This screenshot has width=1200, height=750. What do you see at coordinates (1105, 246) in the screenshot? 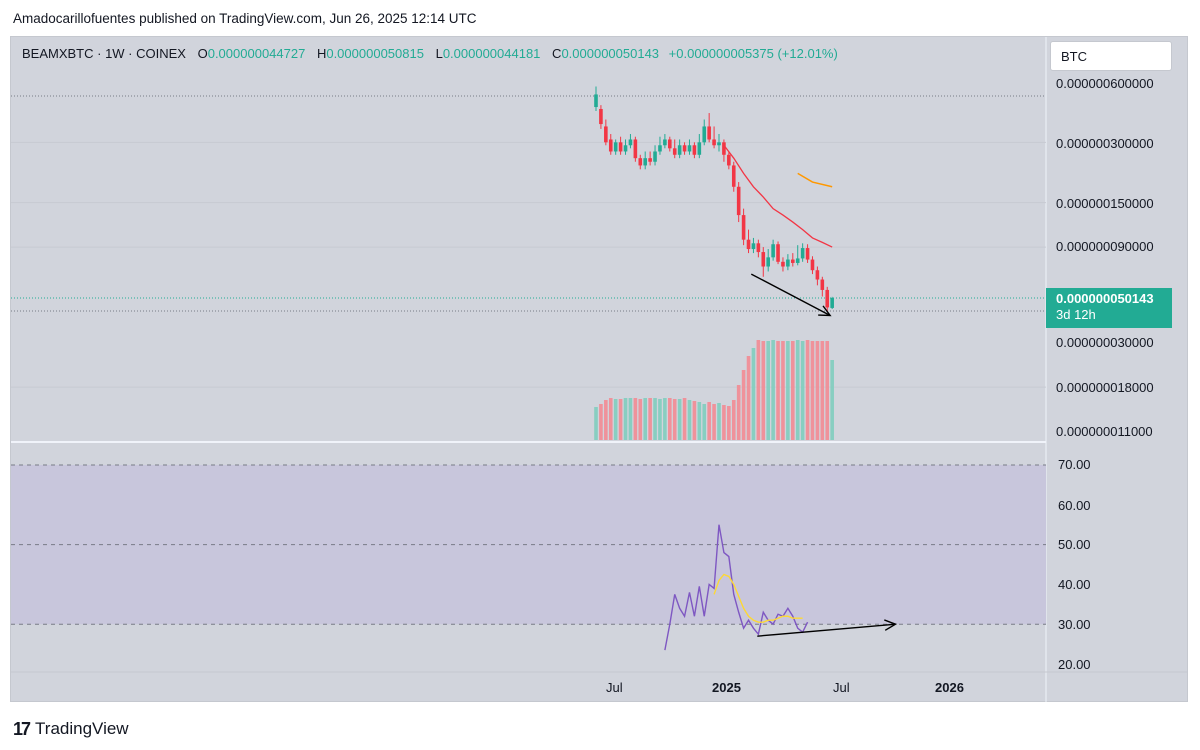
I see `price-axis-label: 0.000000090000` at bounding box center [1105, 246].